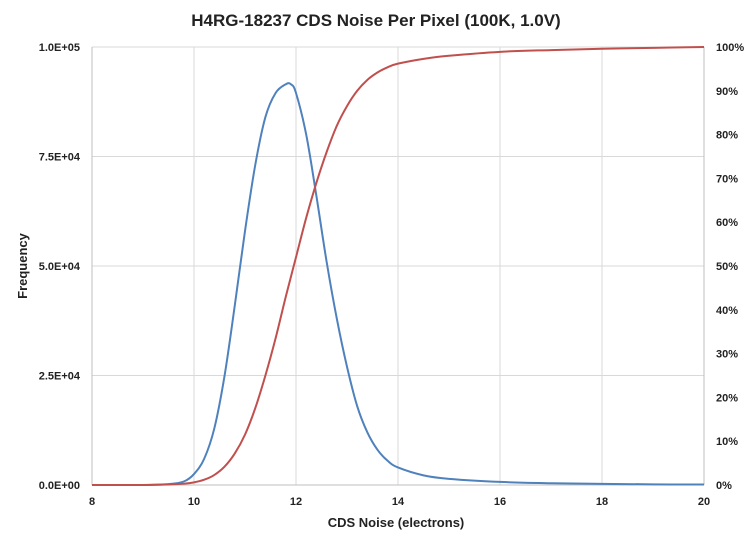 The image size is (753, 551). Describe the element at coordinates (60, 267) in the screenshot. I see `y-tick-label: 5.0E+04` at that location.